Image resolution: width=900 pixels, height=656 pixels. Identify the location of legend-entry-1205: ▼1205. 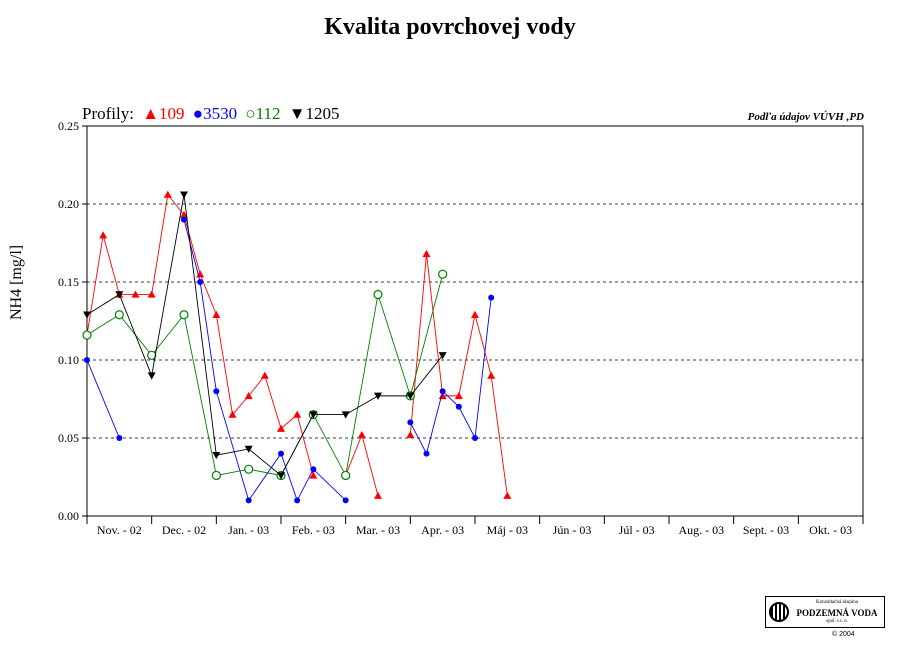
(314, 113).